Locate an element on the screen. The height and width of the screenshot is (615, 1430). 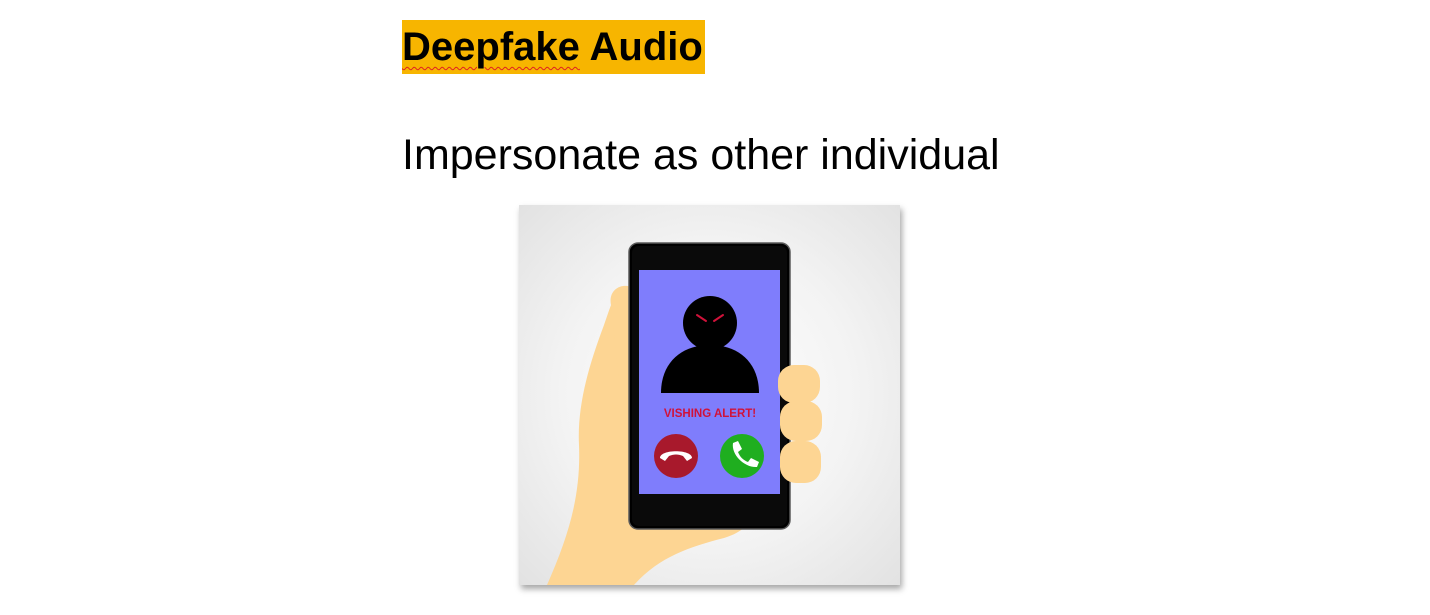
vishing-alert-text: VISHING ALERT! is located at coordinates (710, 414).